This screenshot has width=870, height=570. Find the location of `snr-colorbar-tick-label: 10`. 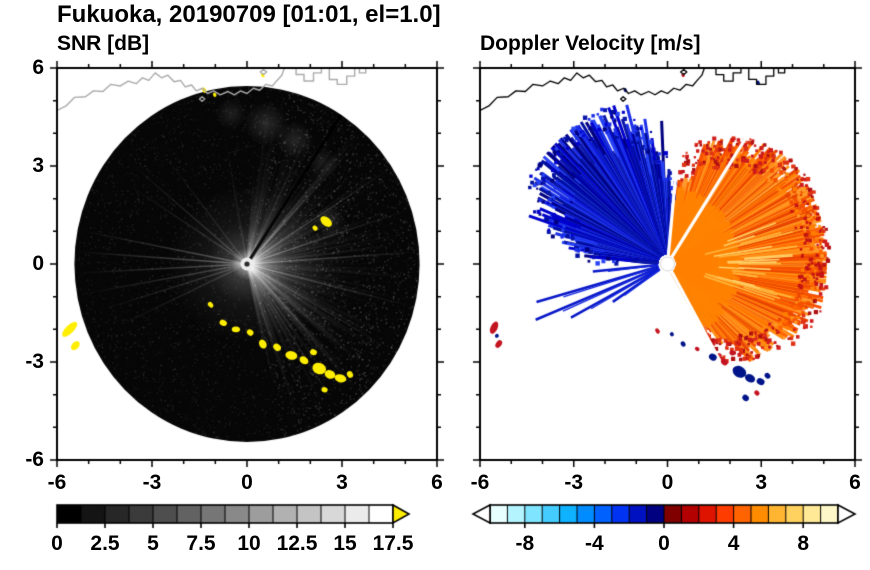

snr-colorbar-tick-label: 10 is located at coordinates (249, 543).